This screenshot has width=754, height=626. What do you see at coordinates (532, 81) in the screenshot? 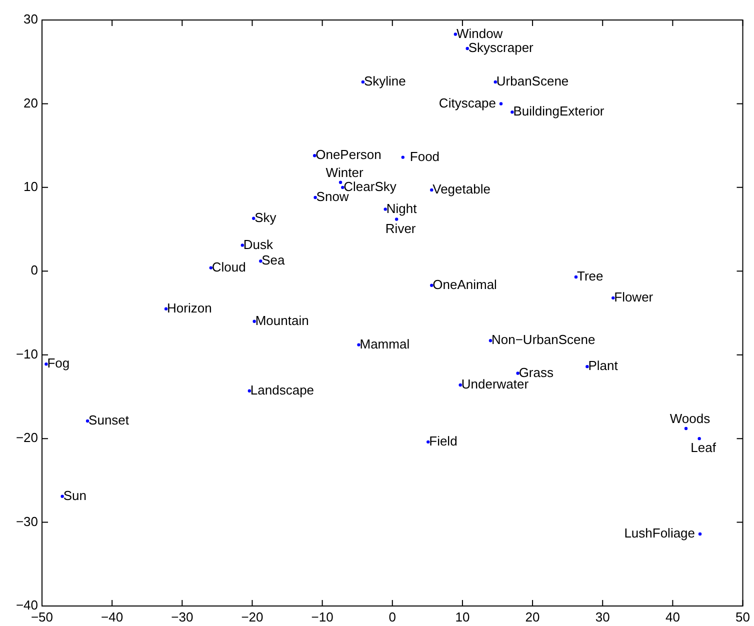
I see `data-label: UrbanScene` at bounding box center [532, 81].